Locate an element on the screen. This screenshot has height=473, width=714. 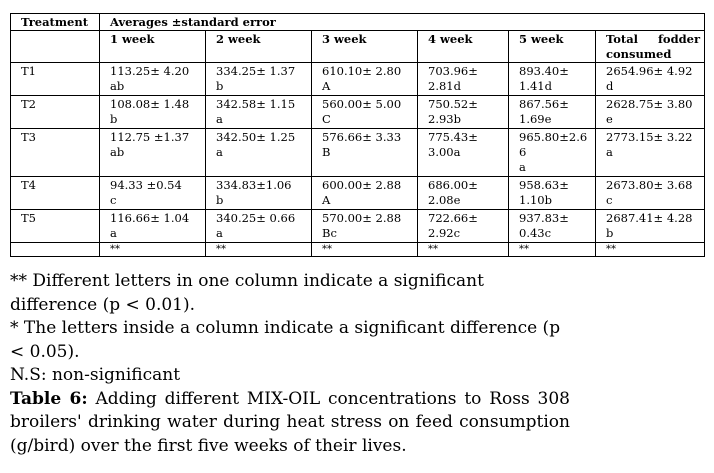
value-cell: 334.25± 1.37 b is located at coordinates (258, 79).